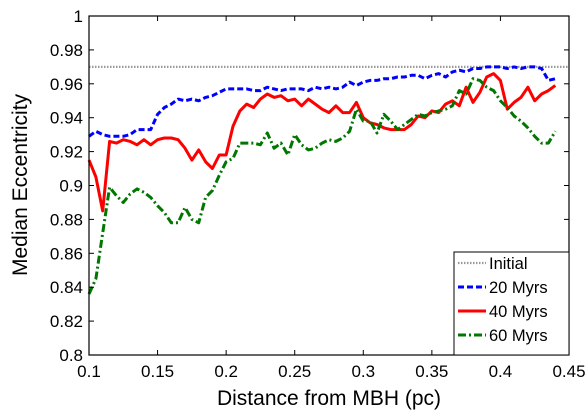 Image resolution: width=585 pixels, height=417 pixels. What do you see at coordinates (89, 371) in the screenshot?
I see `x-tick-label: 0.1` at bounding box center [89, 371].